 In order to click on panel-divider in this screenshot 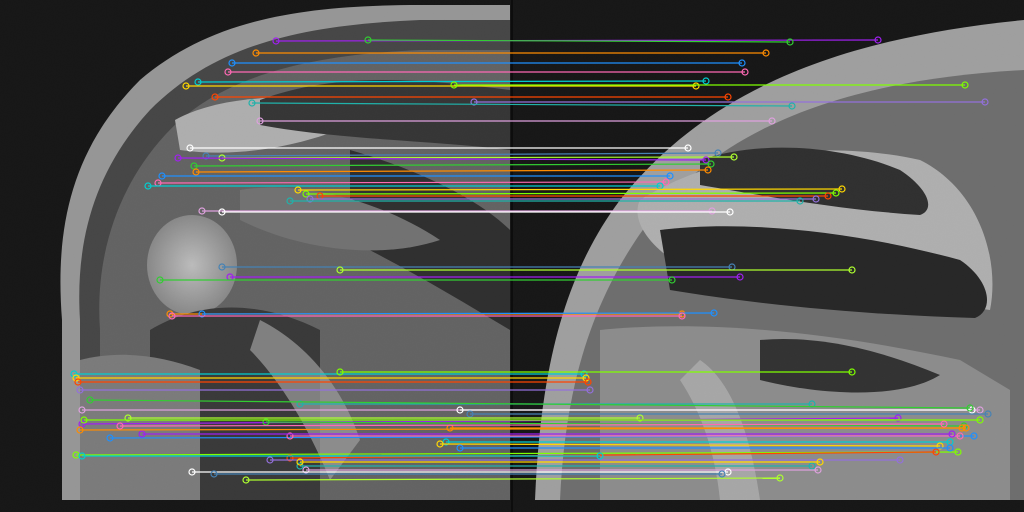, I will do `click(512, 256)`.